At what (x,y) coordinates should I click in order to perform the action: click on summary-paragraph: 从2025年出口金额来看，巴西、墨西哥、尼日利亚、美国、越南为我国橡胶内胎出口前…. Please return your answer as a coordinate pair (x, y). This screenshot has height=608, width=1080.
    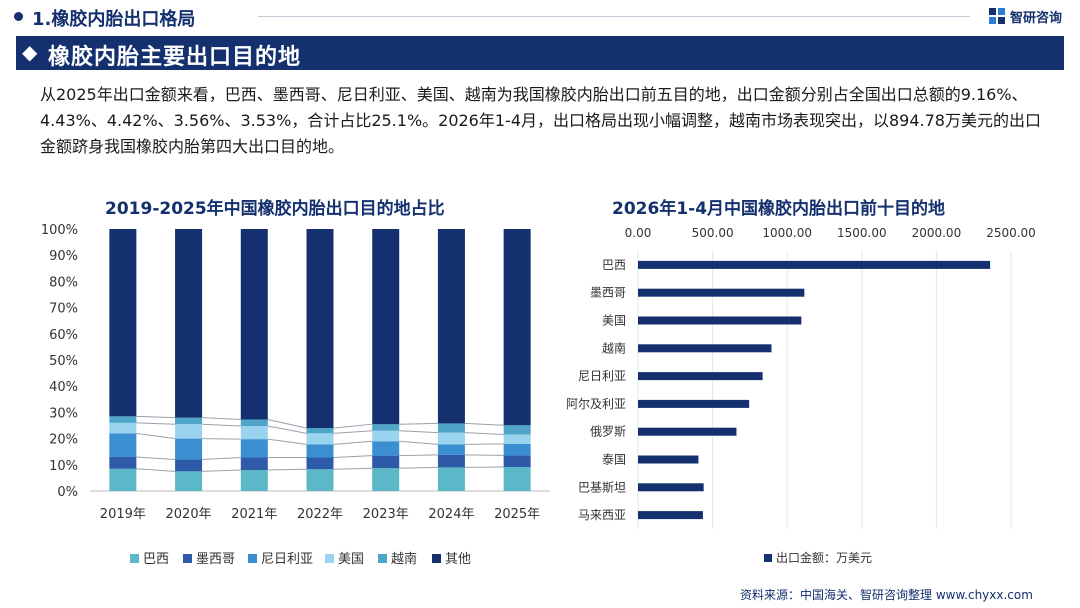
    Looking at the image, I should click on (540, 120).